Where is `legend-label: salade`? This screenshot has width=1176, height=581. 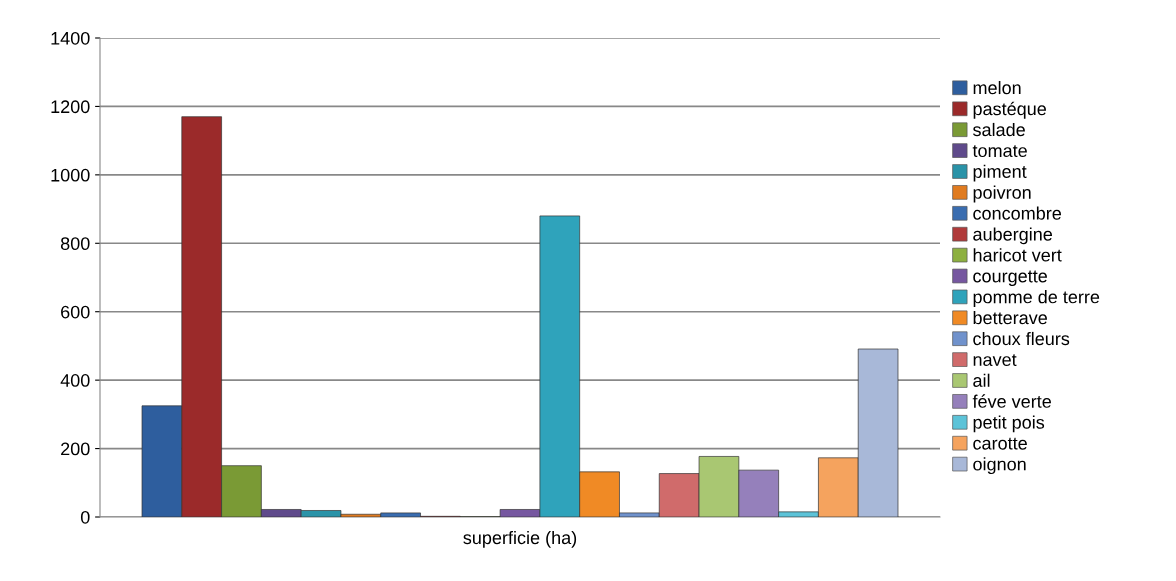
legend-label: salade is located at coordinates (999, 129).